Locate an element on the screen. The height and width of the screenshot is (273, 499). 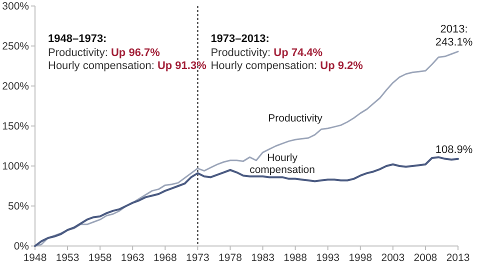
x-tick-label: 1963 is located at coordinates (132, 258).